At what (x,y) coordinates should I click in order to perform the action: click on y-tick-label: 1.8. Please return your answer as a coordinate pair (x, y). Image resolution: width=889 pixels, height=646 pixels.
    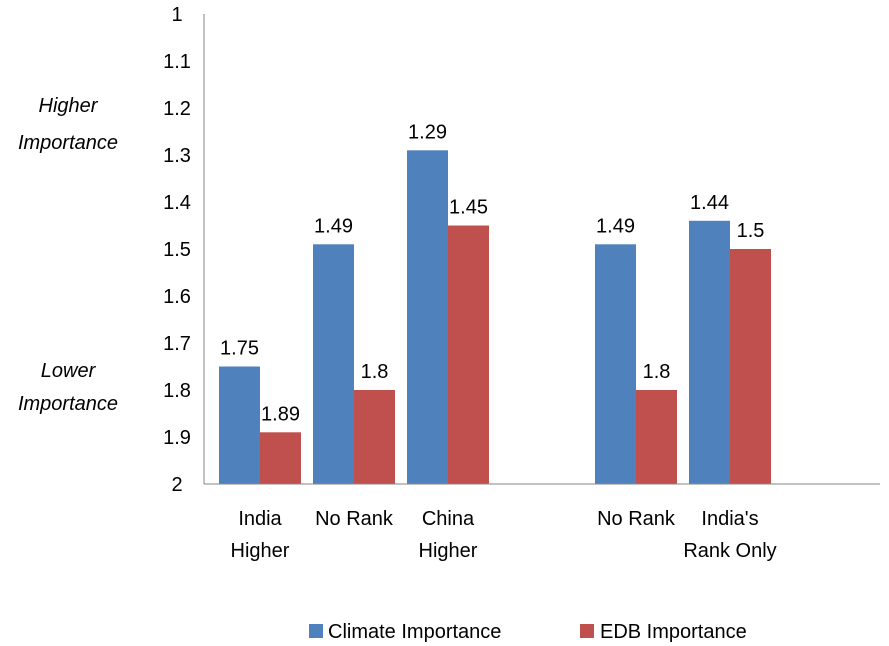
    Looking at the image, I should click on (177, 391).